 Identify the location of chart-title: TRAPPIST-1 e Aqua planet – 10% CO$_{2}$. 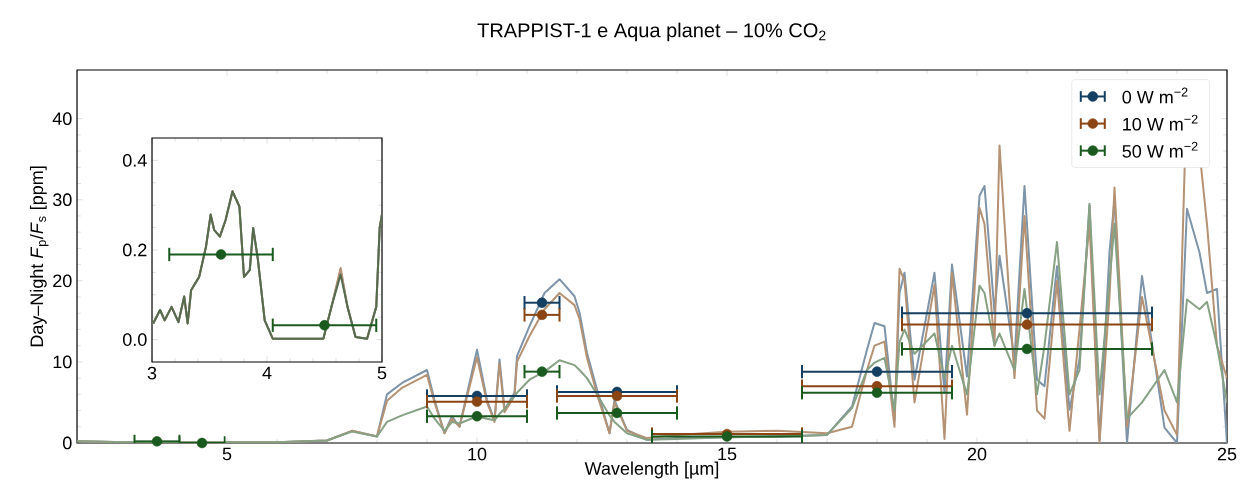
(651, 32).